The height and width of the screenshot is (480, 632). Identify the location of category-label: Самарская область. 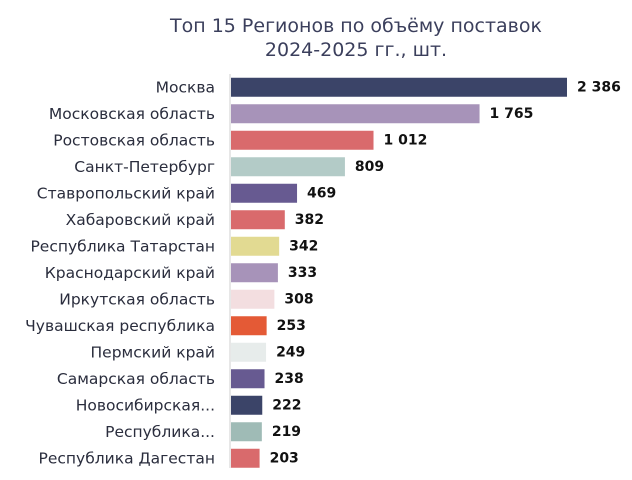
(136, 379).